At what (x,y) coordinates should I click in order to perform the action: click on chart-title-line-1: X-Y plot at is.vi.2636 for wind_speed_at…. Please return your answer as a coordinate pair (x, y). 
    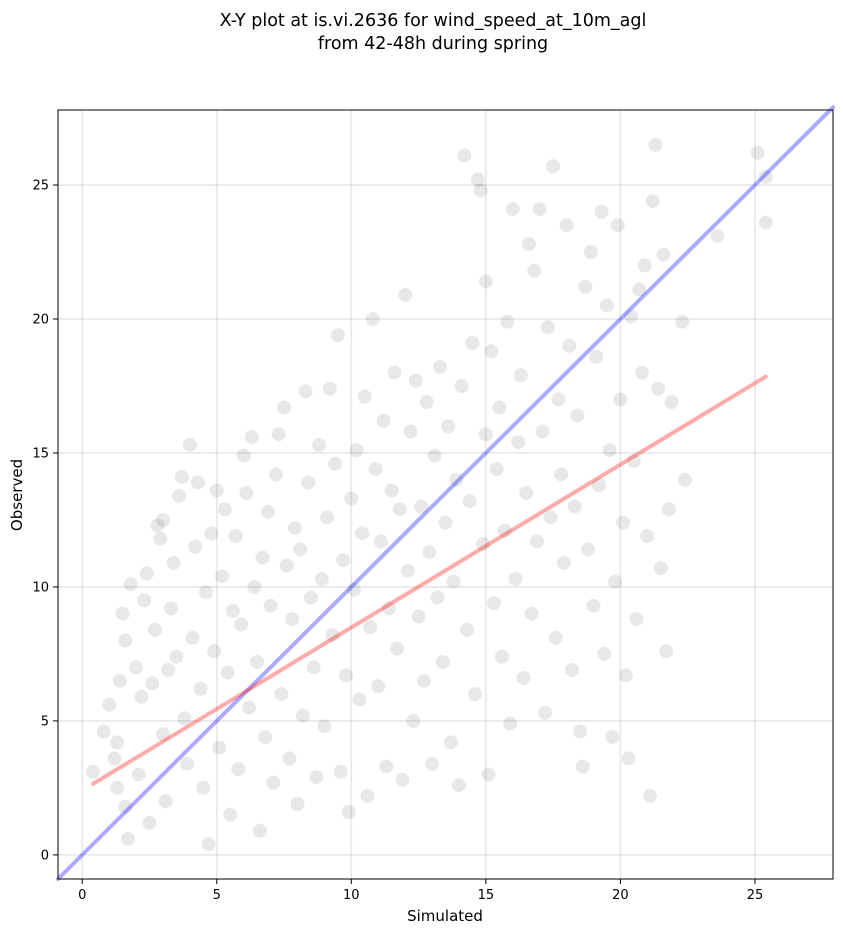
    Looking at the image, I should click on (433, 21).